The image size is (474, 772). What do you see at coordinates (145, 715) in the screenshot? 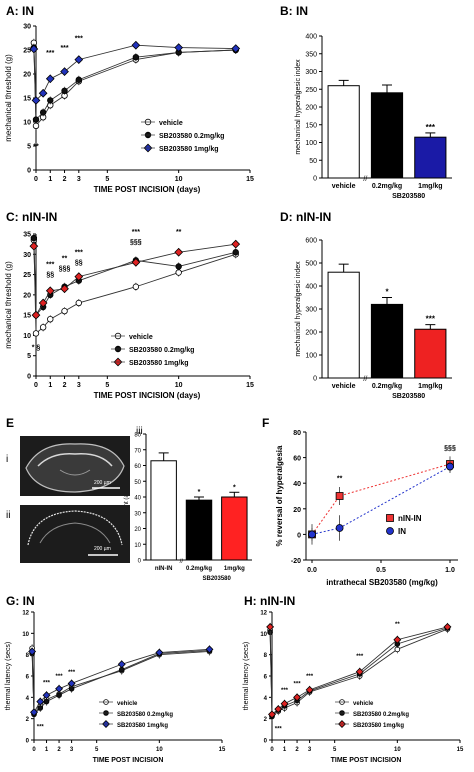
I see `legend-label: SB203580 0.2mg/kg` at bounding box center [145, 715].